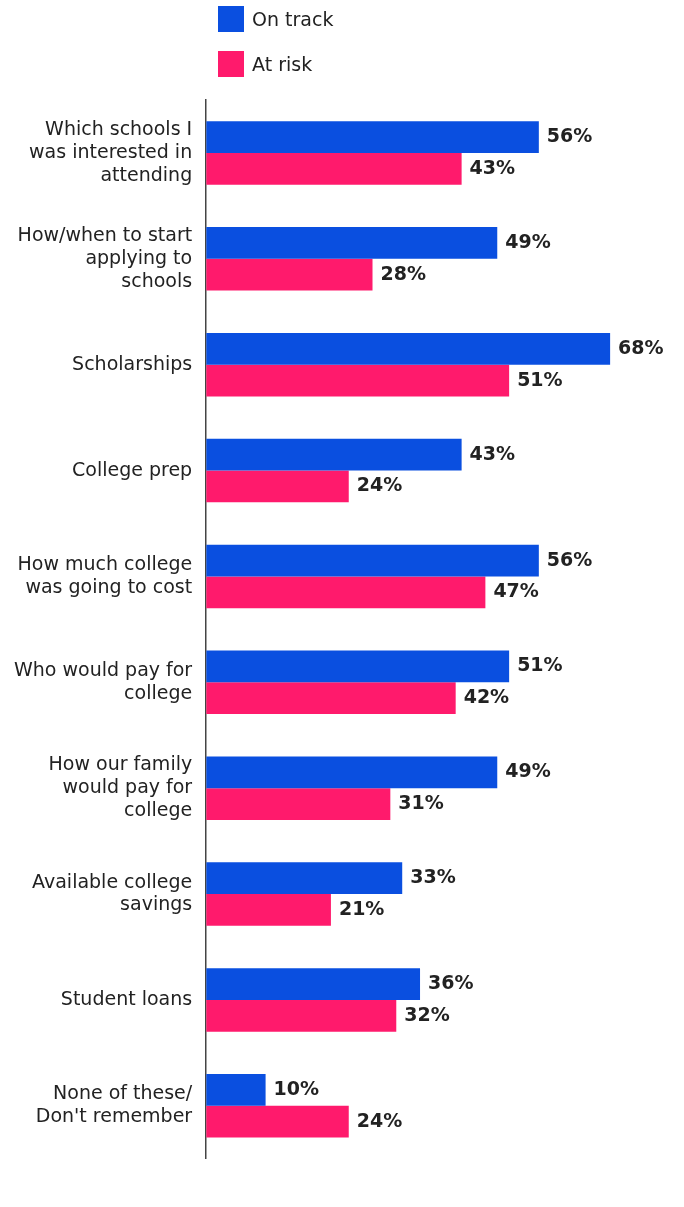  Describe the element at coordinates (451, 982) in the screenshot. I see `data-label: 36%` at that location.